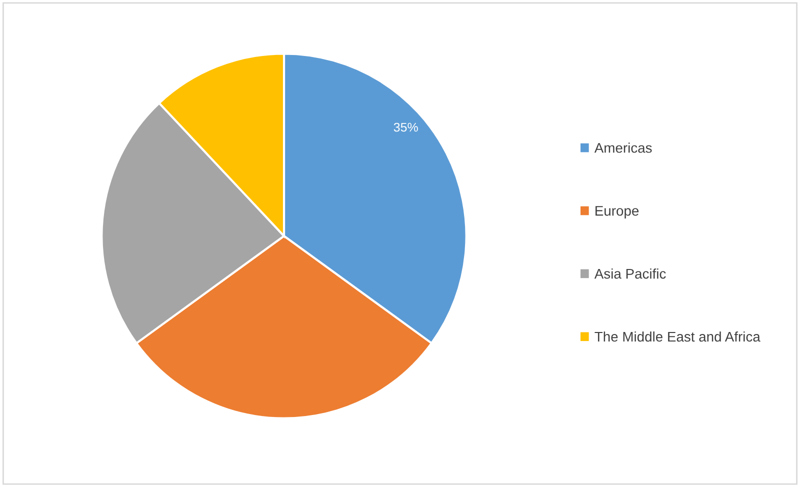 This screenshot has height=487, width=800. Describe the element at coordinates (406, 127) in the screenshot. I see `data-label: 35%` at that location.